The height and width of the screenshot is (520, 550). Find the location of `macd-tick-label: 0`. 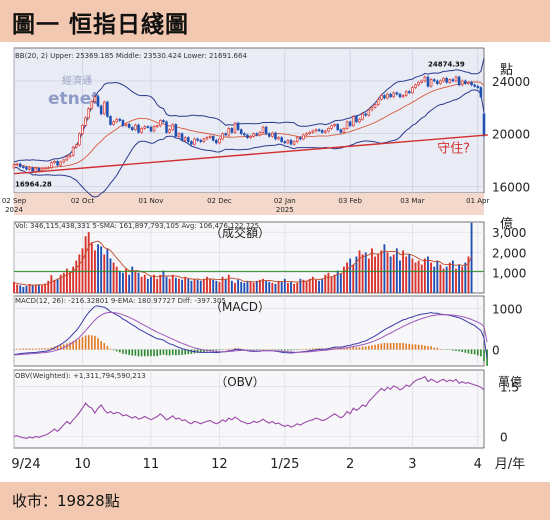

macd-tick-label: 0 is located at coordinates (496, 351).